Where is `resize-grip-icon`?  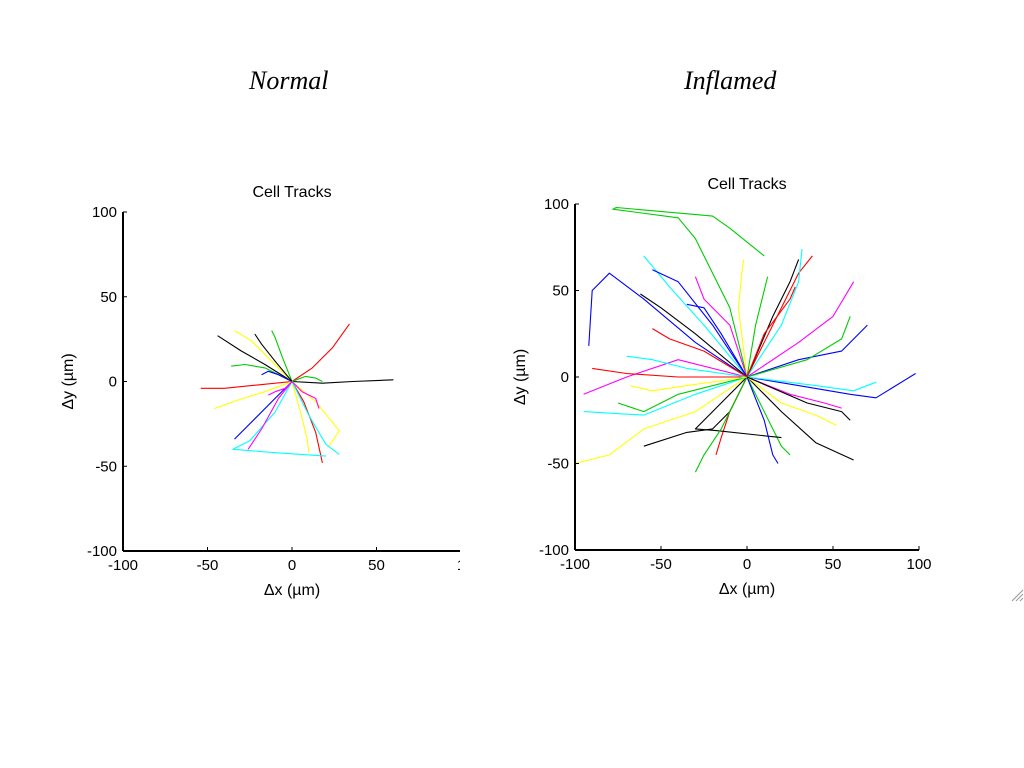
resize-grip-icon is located at coordinates (1016, 594).